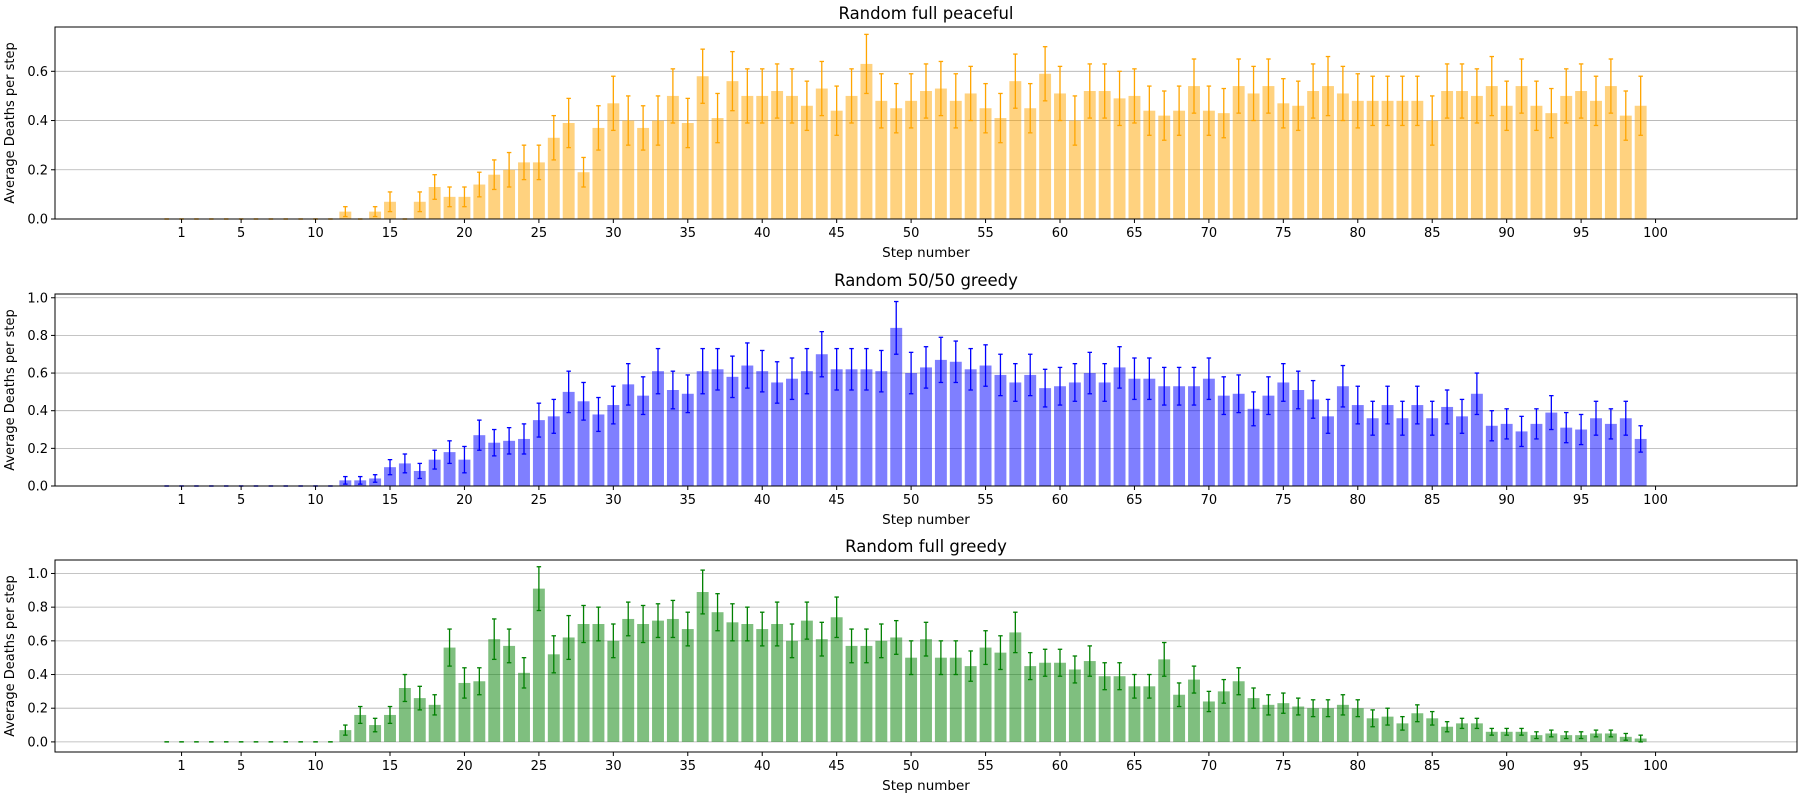 This screenshot has width=1800, height=800. Describe the element at coordinates (37, 675) in the screenshot. I see `y-tick-label: 0.4` at that location.